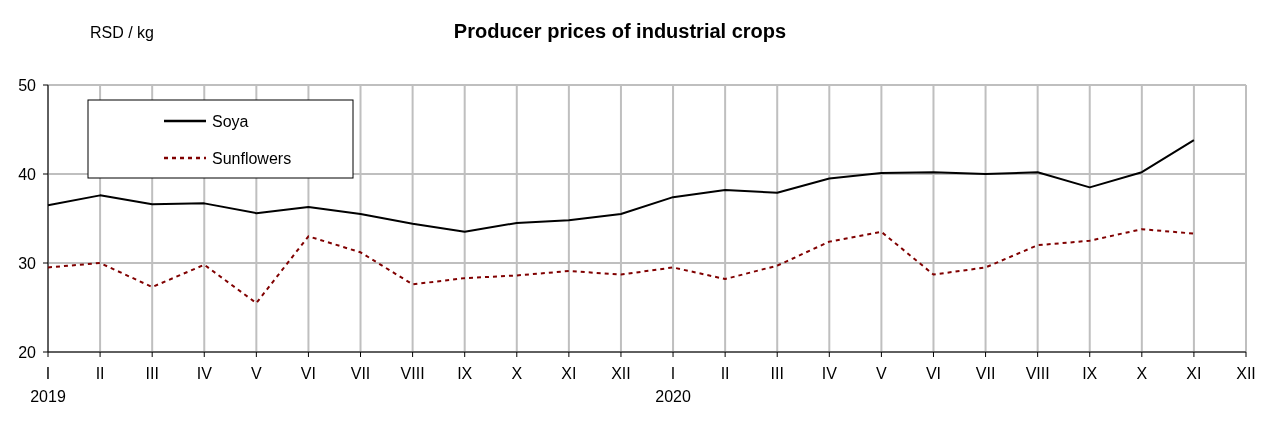  I want to click on x-tick-label: I 2019, so click(48, 385).